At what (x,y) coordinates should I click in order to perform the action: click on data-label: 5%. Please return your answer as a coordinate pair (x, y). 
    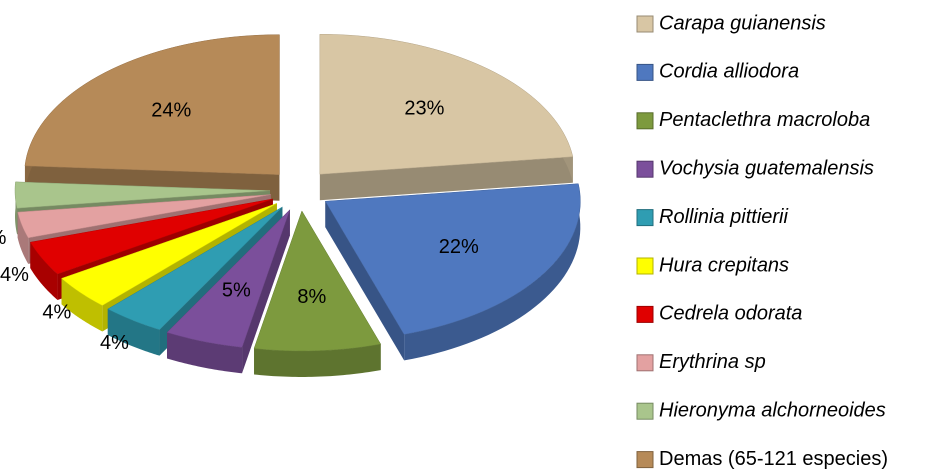
    Looking at the image, I should click on (236, 291).